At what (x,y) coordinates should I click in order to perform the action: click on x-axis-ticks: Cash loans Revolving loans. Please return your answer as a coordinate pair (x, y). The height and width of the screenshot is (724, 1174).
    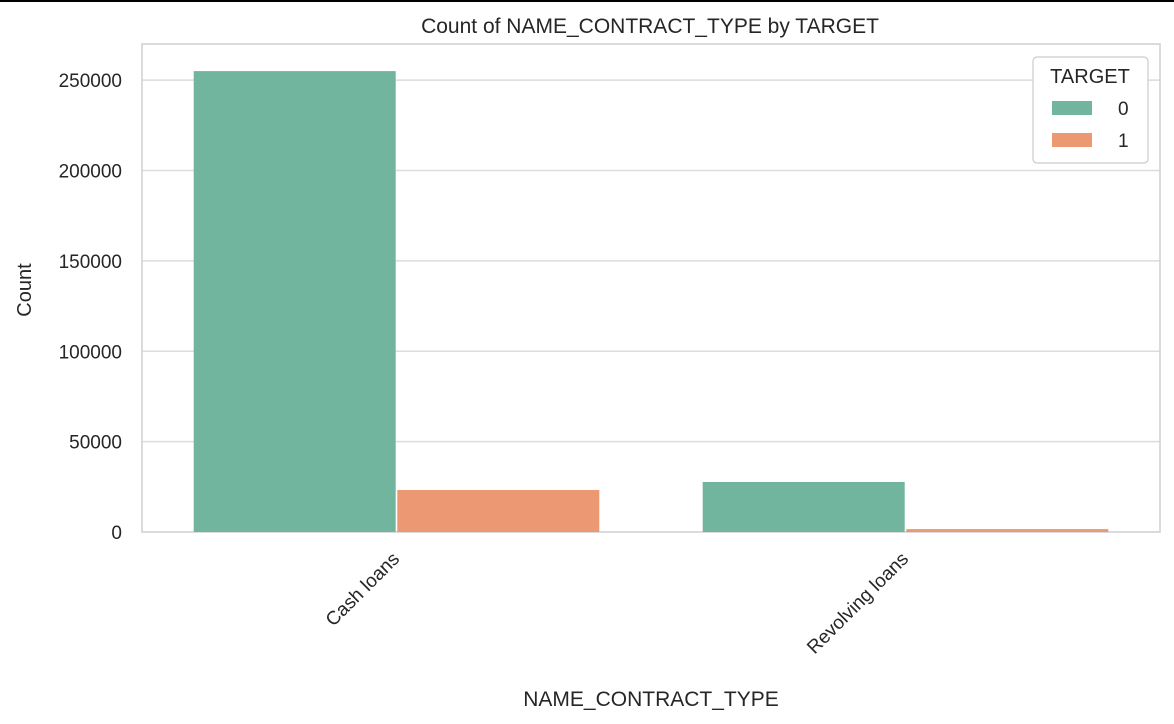
    Looking at the image, I should click on (617, 604).